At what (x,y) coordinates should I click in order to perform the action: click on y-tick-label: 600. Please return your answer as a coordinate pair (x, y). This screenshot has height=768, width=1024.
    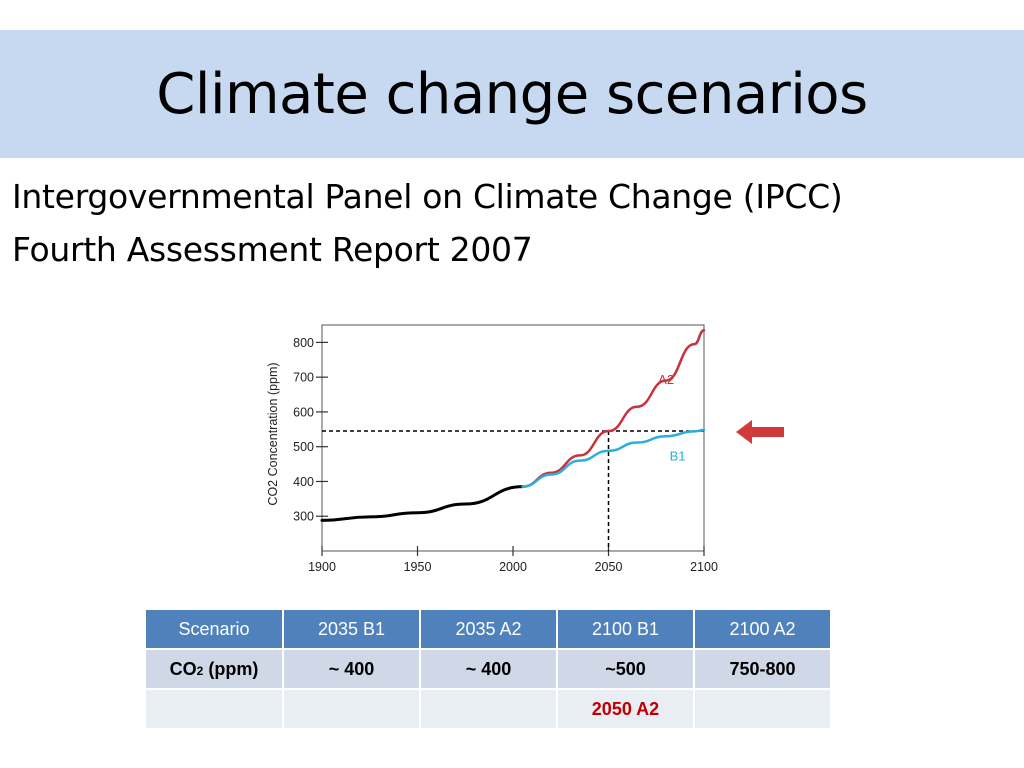
    Looking at the image, I should click on (303, 412).